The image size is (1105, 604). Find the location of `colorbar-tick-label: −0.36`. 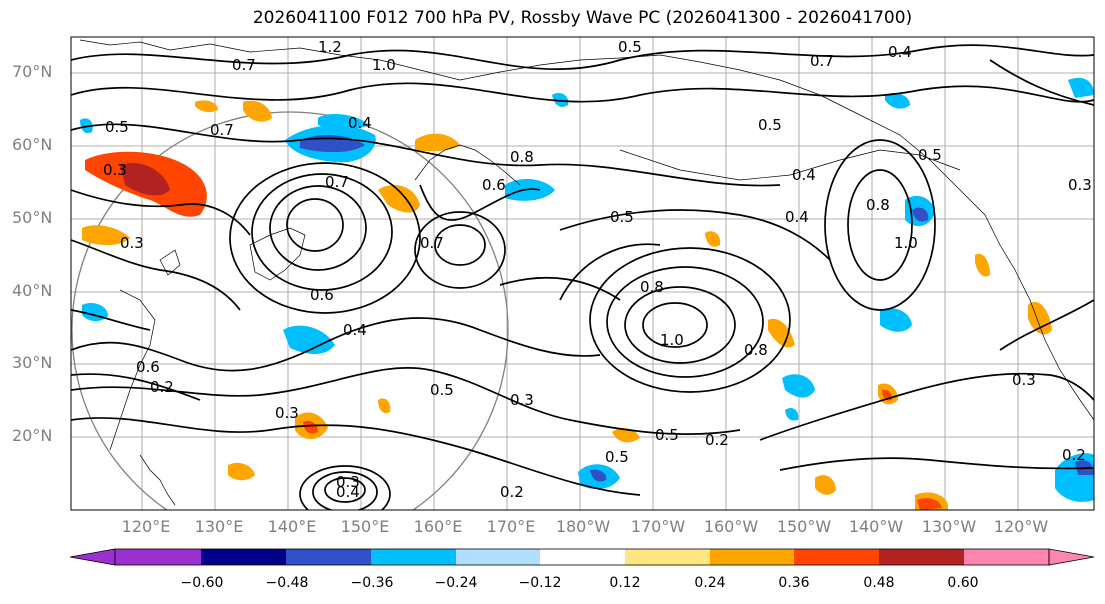

colorbar-tick-label: −0.36 is located at coordinates (372, 583).